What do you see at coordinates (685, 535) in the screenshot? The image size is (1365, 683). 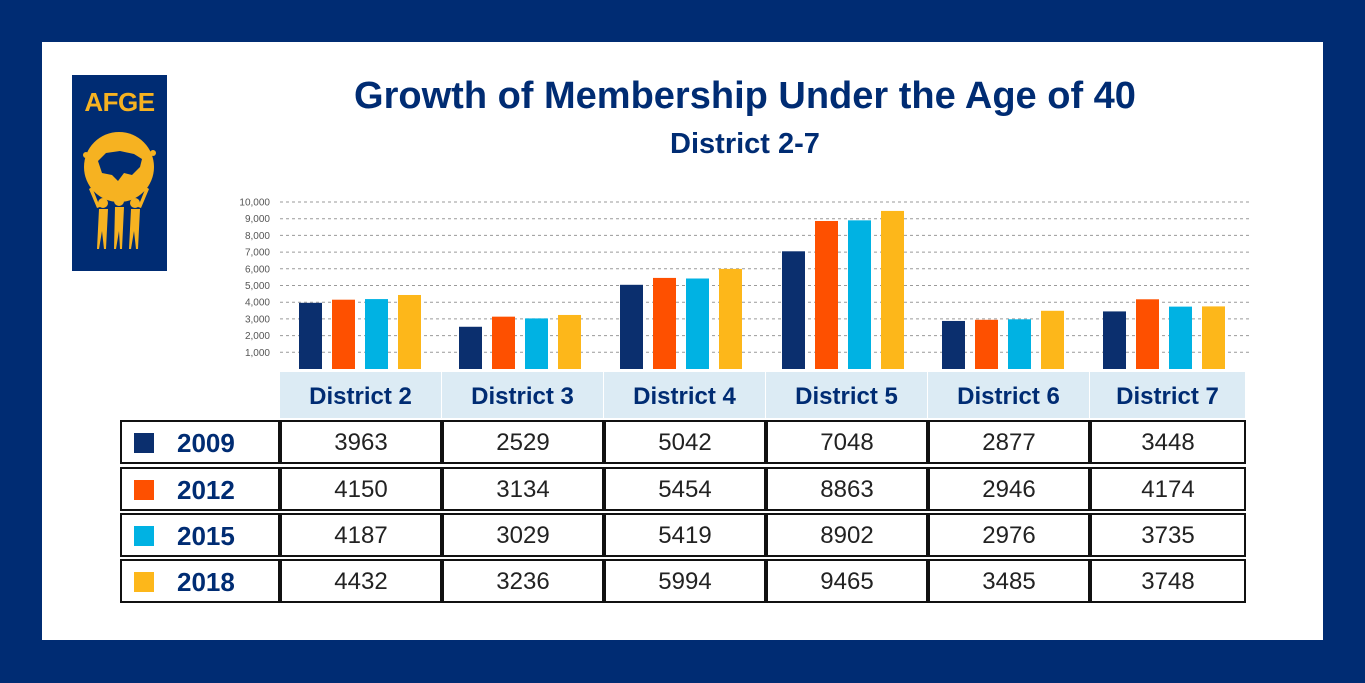 I see `table-cell: 5419` at bounding box center [685, 535].